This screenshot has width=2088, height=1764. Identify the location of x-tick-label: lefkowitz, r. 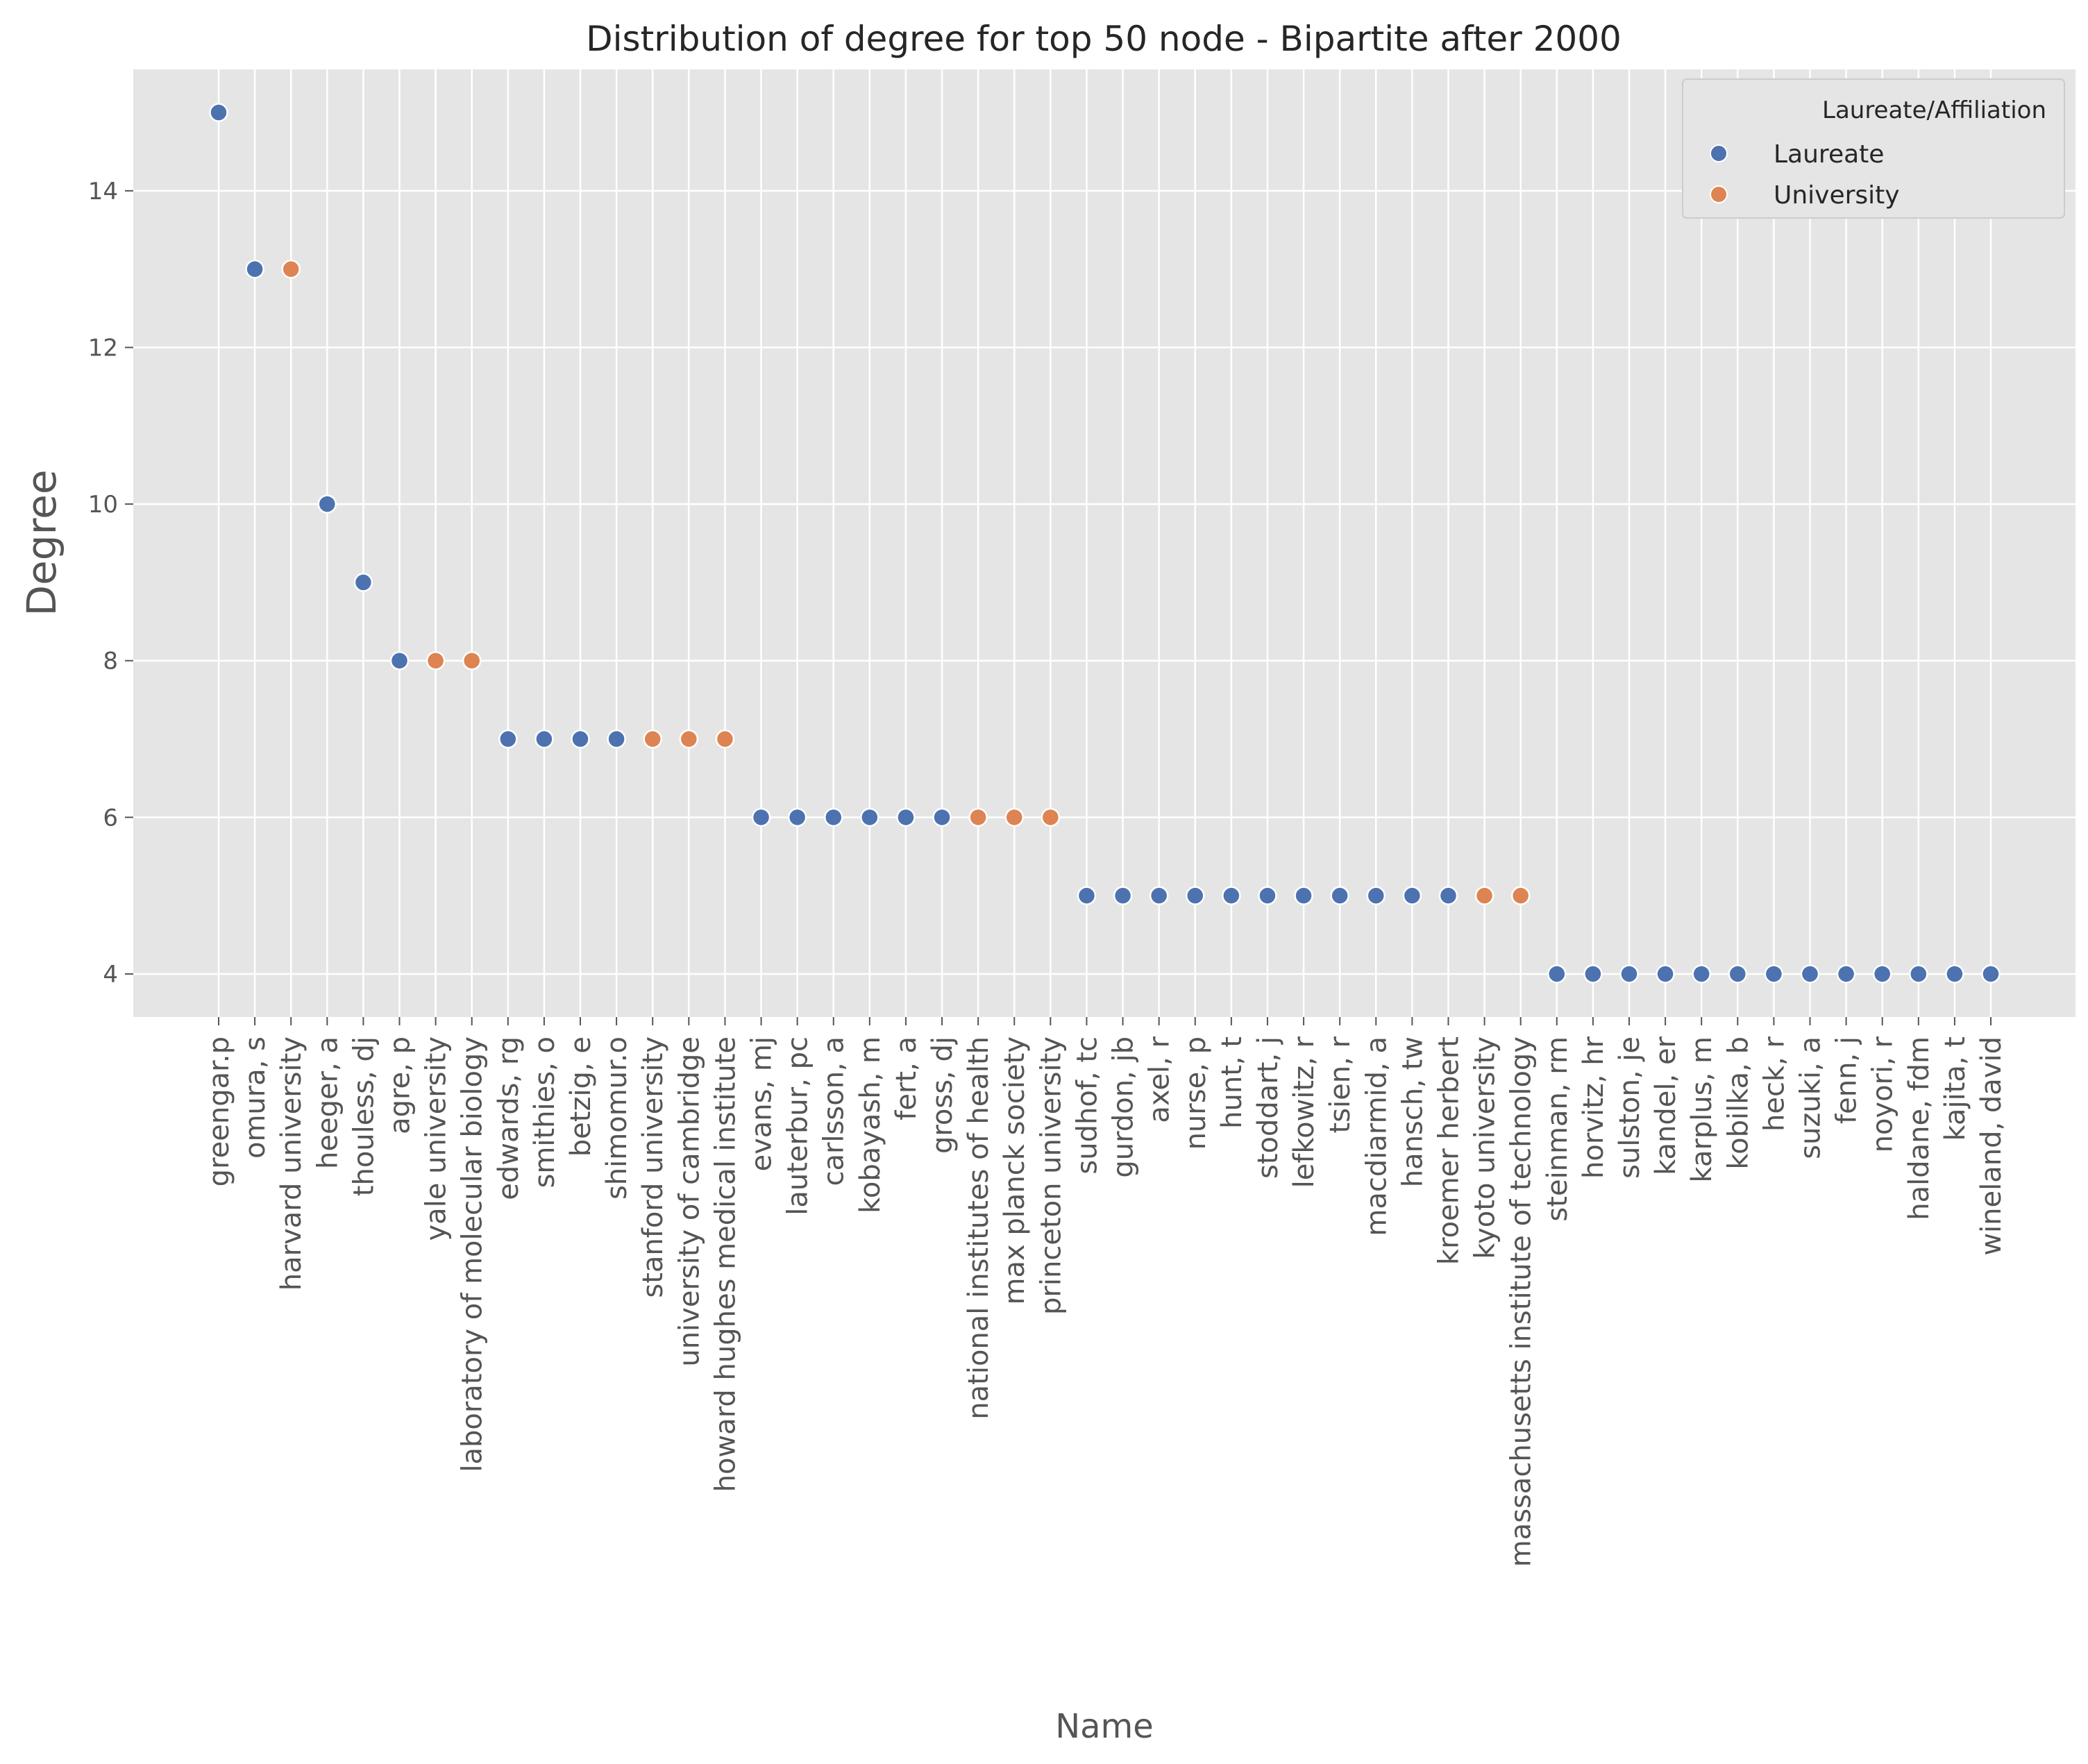
(1304, 1112).